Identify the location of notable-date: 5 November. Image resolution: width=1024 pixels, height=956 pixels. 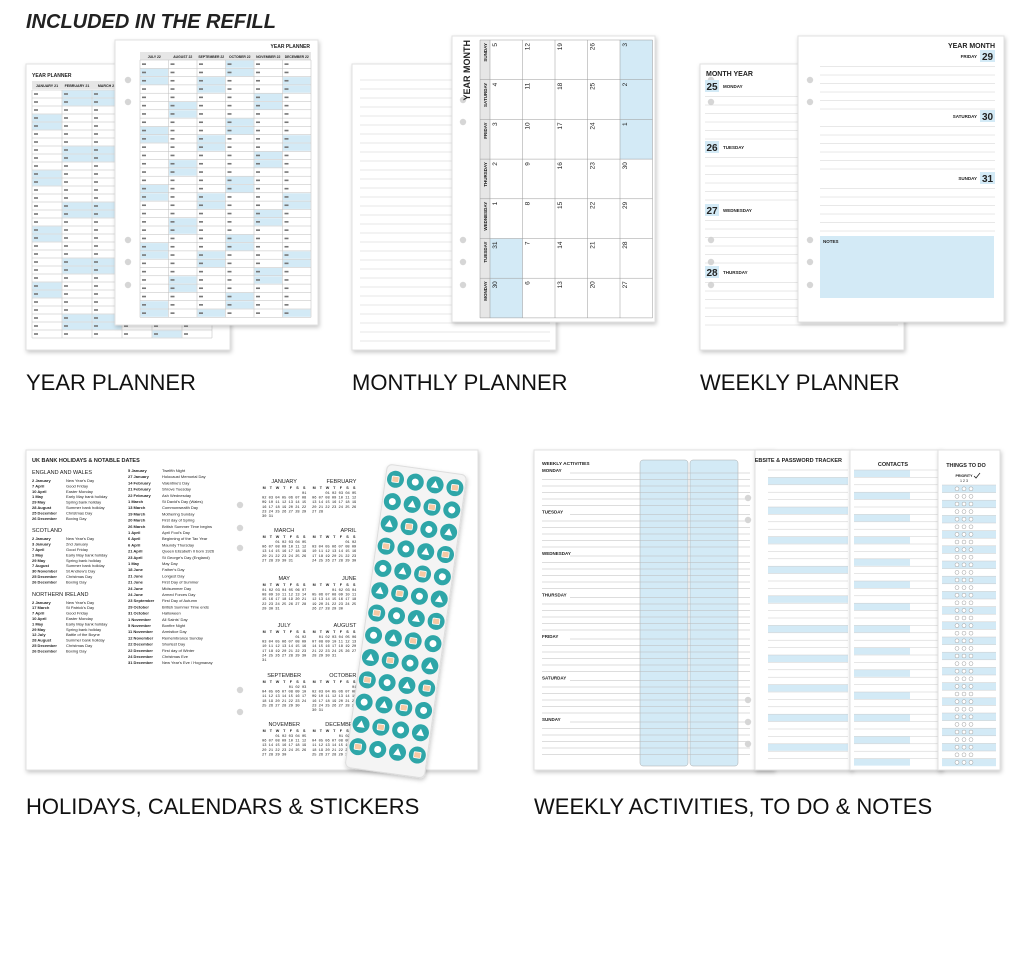
(139, 625).